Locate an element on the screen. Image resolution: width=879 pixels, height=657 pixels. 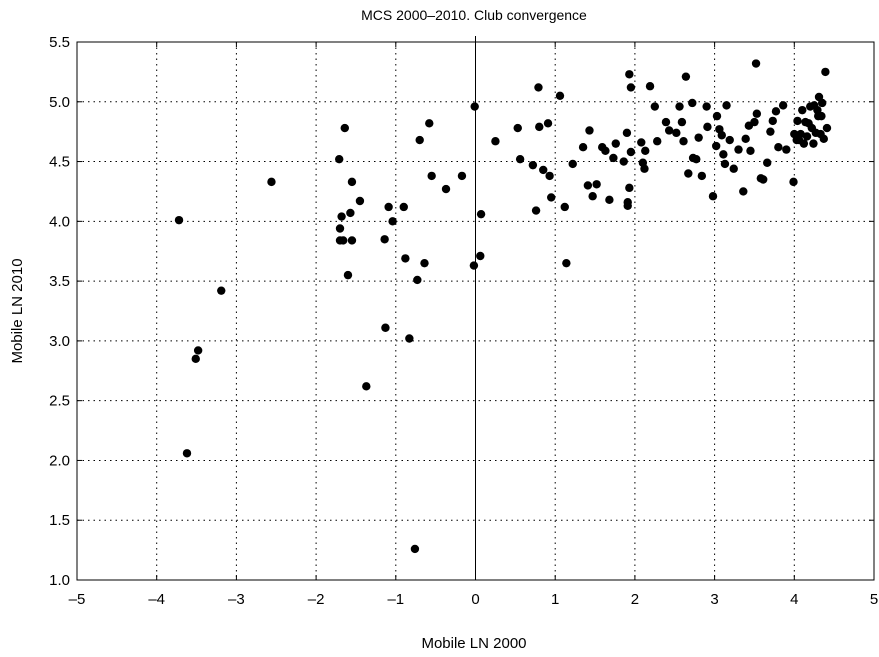
x-tick-label: 0 is located at coordinates (475, 599).